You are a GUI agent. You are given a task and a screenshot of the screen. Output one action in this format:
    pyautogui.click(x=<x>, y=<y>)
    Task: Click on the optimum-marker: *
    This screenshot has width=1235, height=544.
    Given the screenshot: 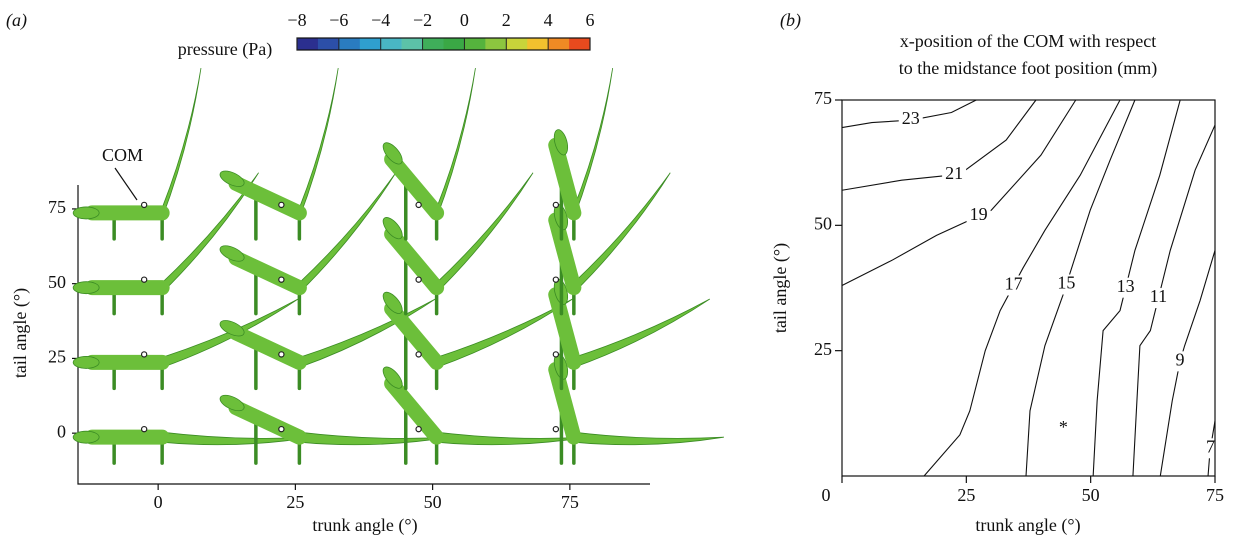 What is the action you would take?
    pyautogui.click(x=1063, y=427)
    